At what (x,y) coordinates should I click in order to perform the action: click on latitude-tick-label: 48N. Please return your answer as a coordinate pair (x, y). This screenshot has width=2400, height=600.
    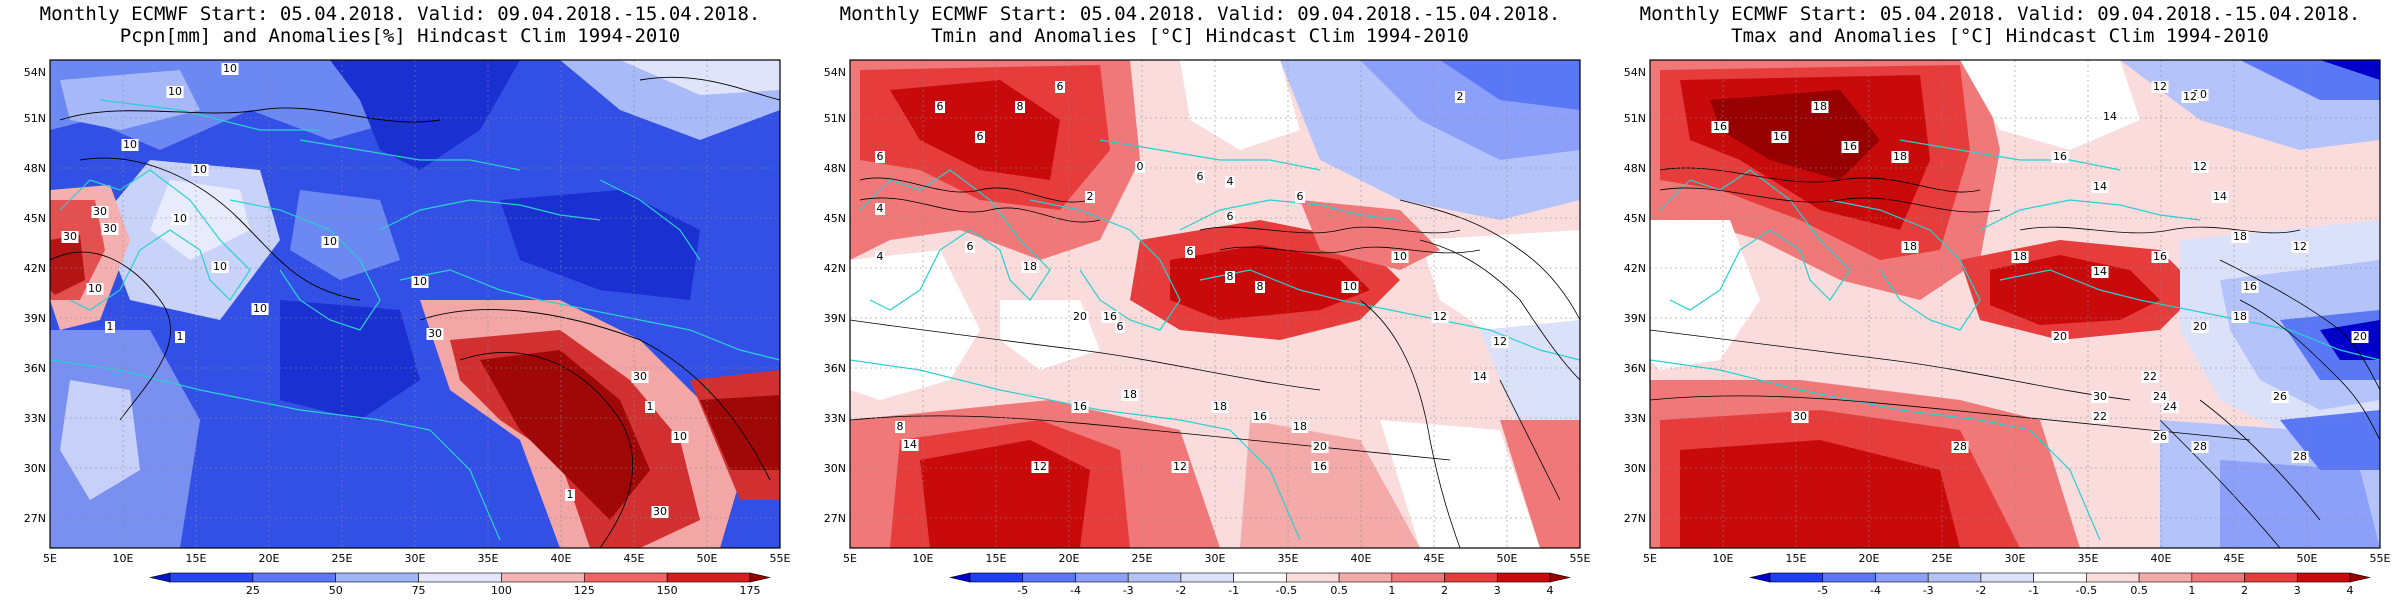
    Looking at the image, I should click on (1635, 168).